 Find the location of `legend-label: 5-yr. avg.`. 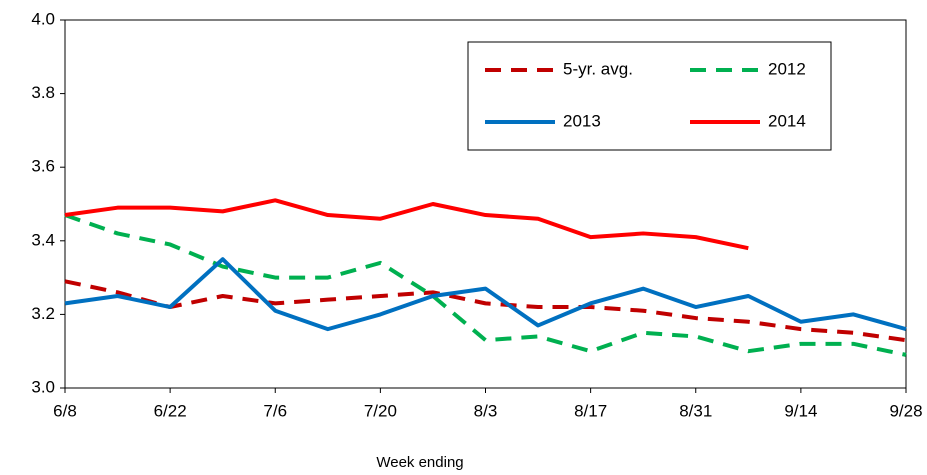

legend-label: 5-yr. avg. is located at coordinates (598, 68).